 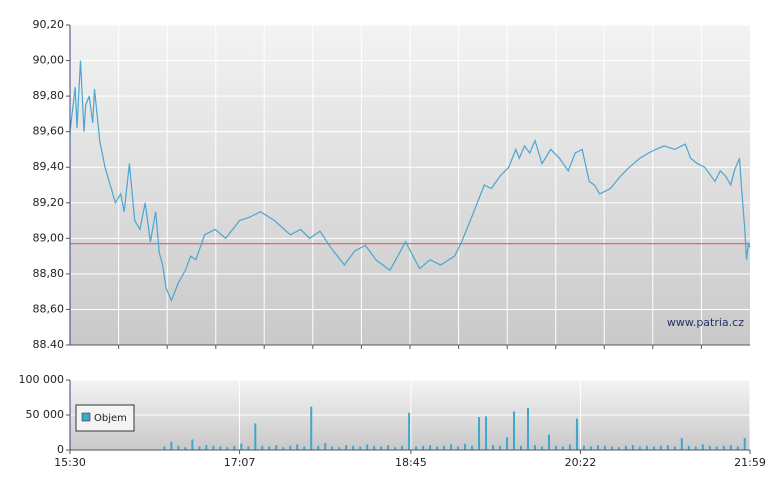 What do you see at coordinates (49, 308) in the screenshot?
I see `y-tick-label: 88,60` at bounding box center [49, 308].